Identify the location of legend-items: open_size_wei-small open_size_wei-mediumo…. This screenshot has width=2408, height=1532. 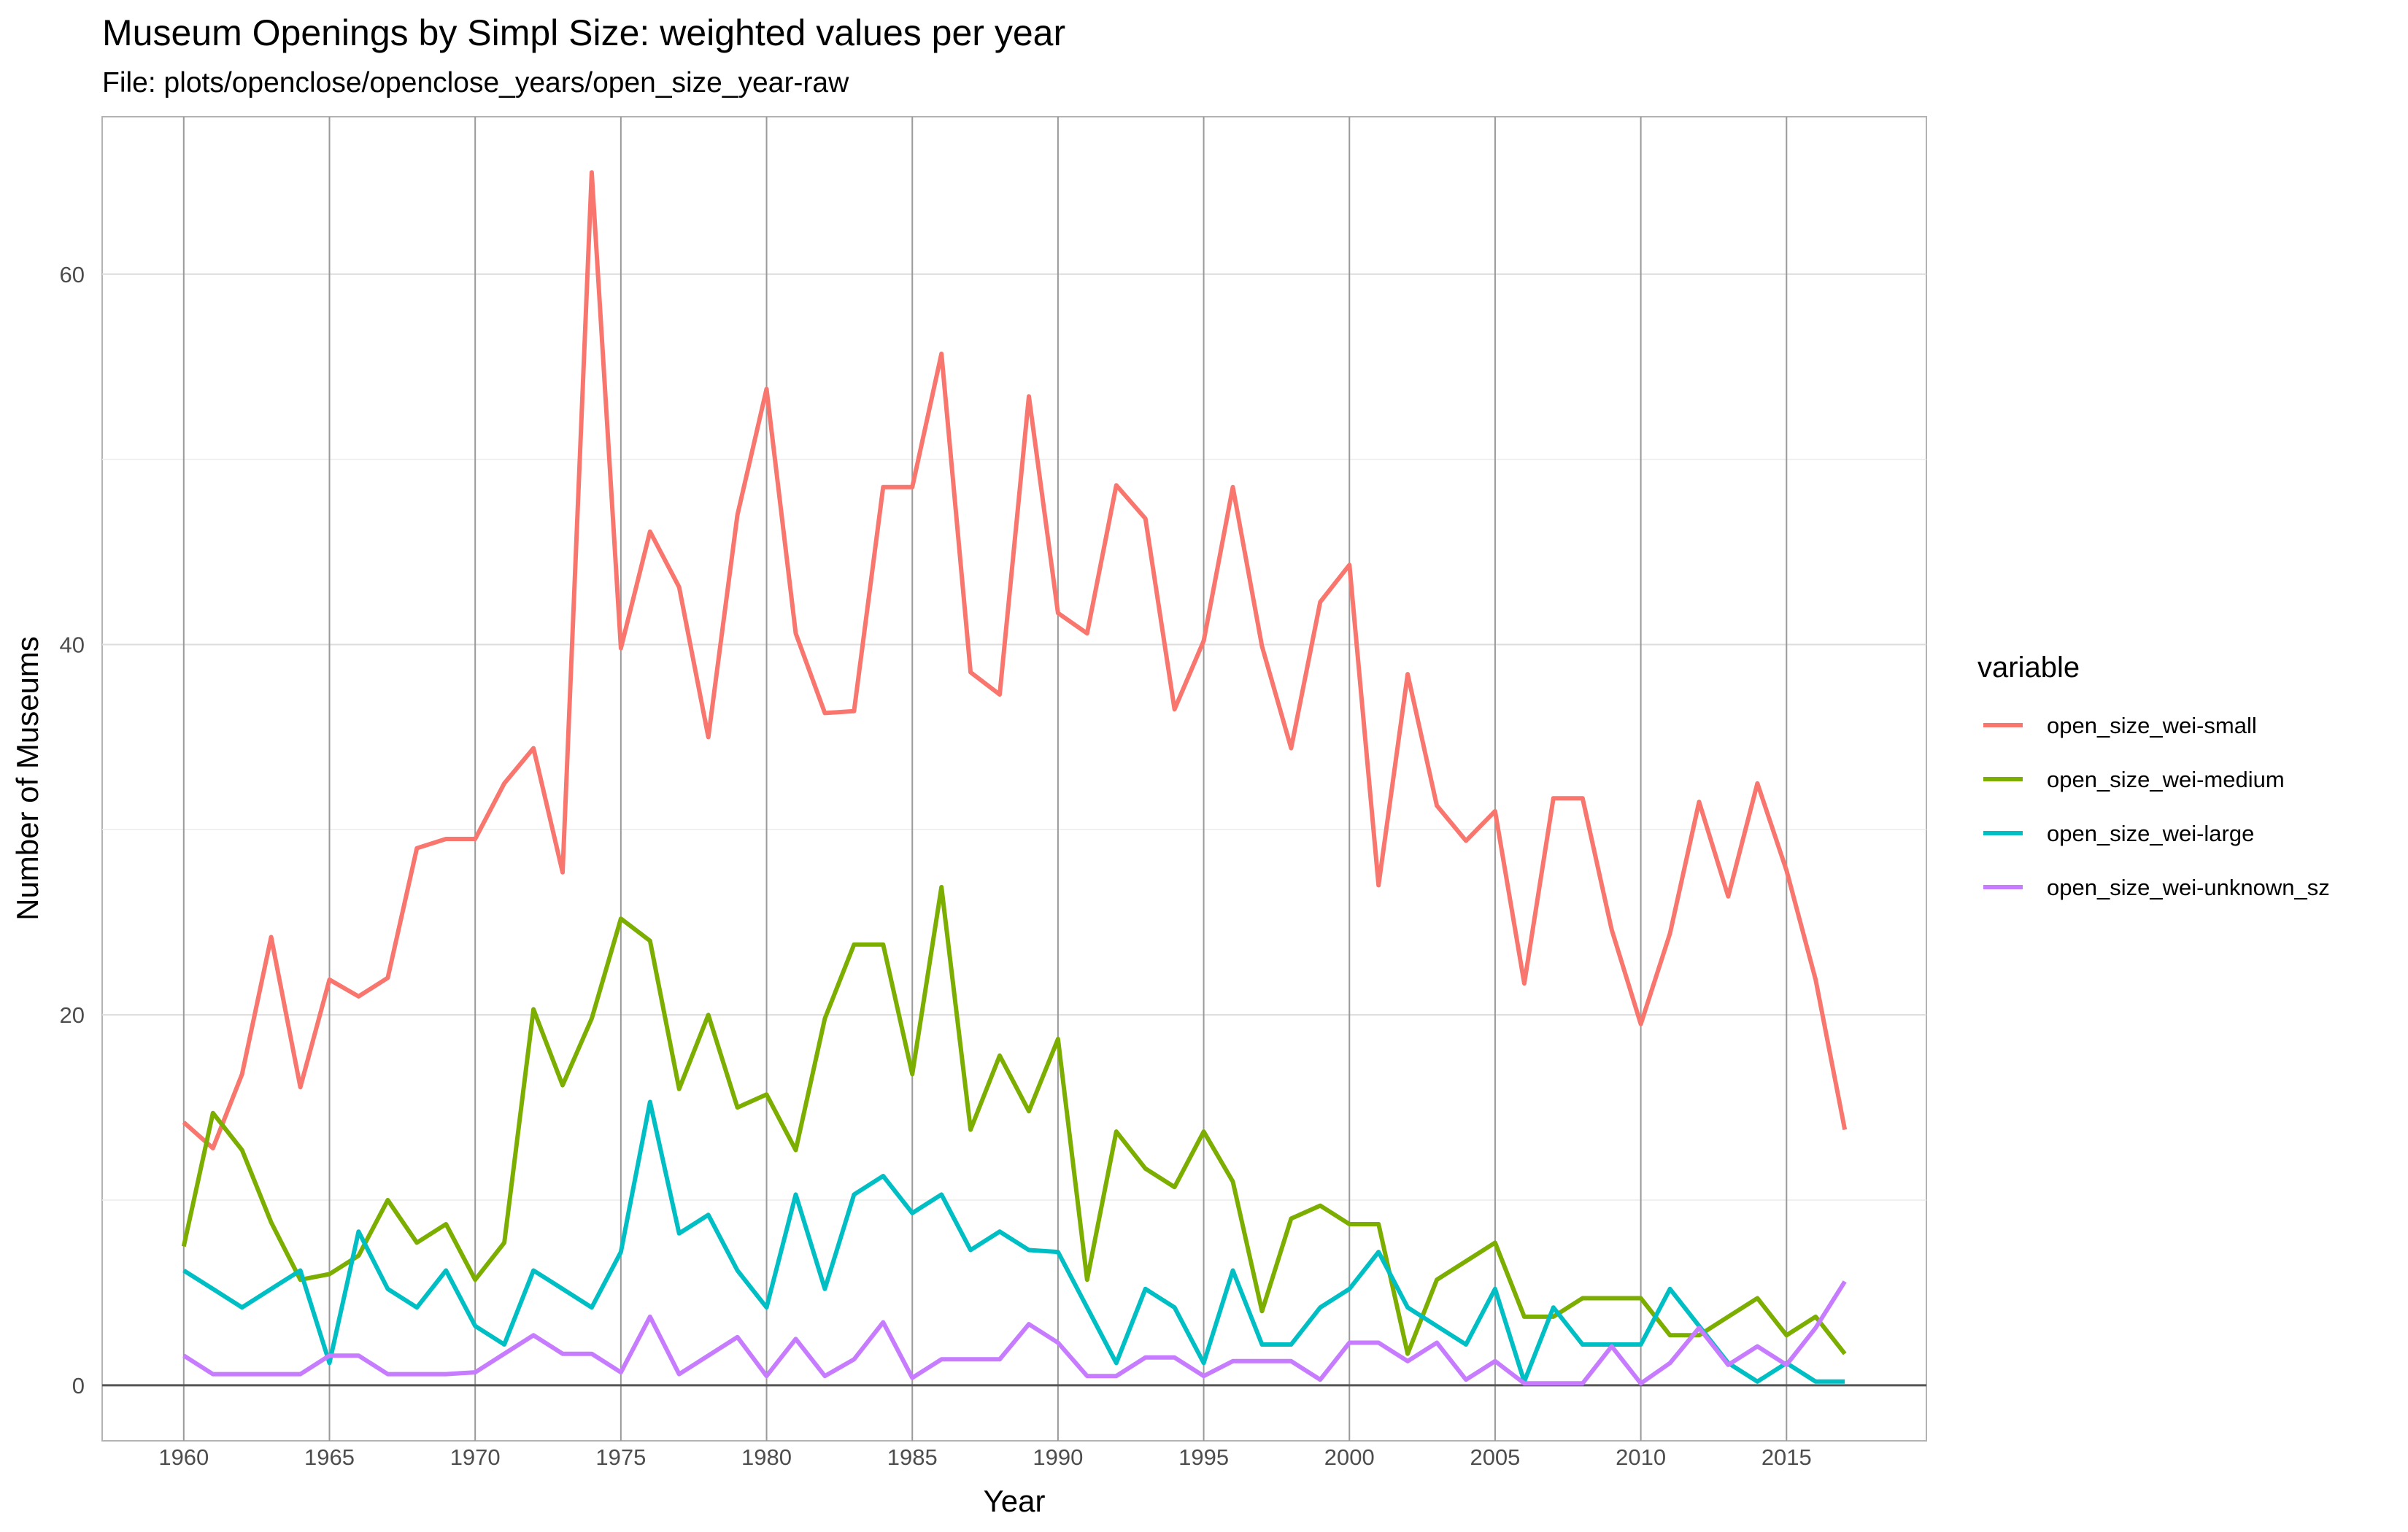
(2156, 807).